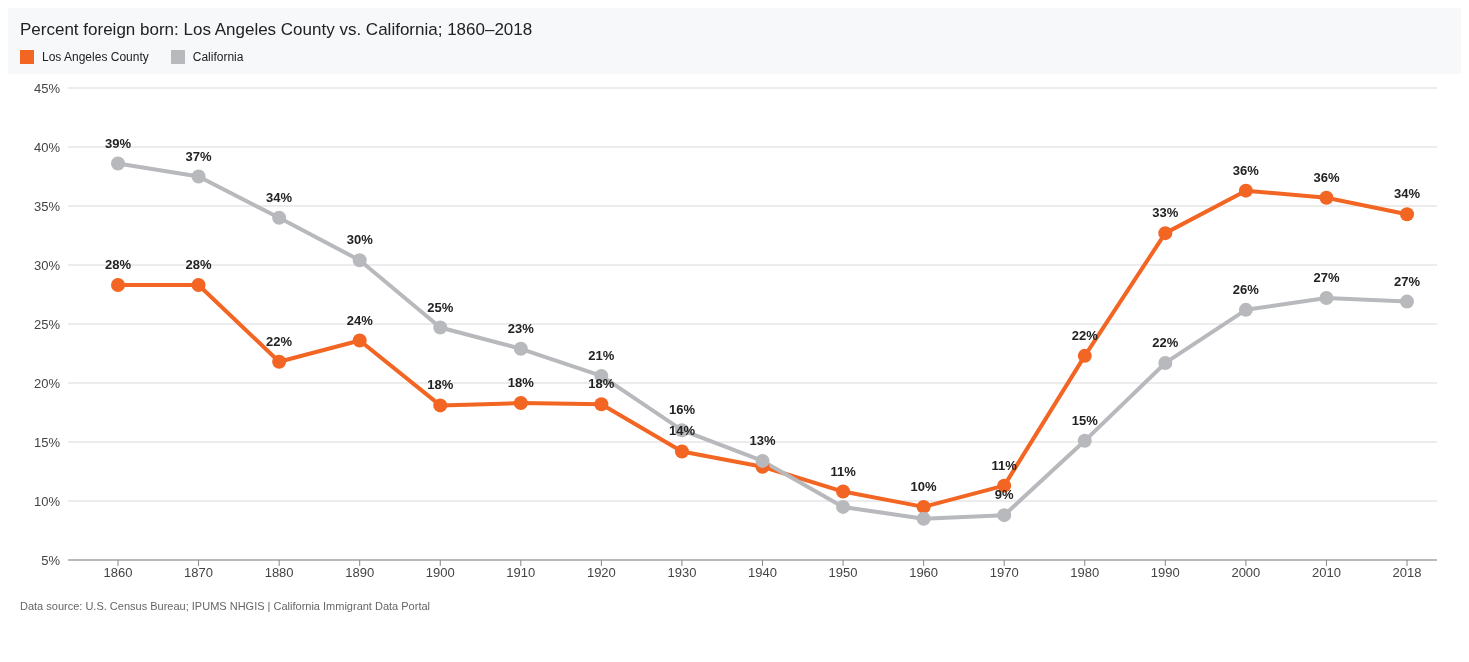 The image size is (1469, 662). What do you see at coordinates (682, 431) in the screenshot?
I see `data-label: 14%` at bounding box center [682, 431].